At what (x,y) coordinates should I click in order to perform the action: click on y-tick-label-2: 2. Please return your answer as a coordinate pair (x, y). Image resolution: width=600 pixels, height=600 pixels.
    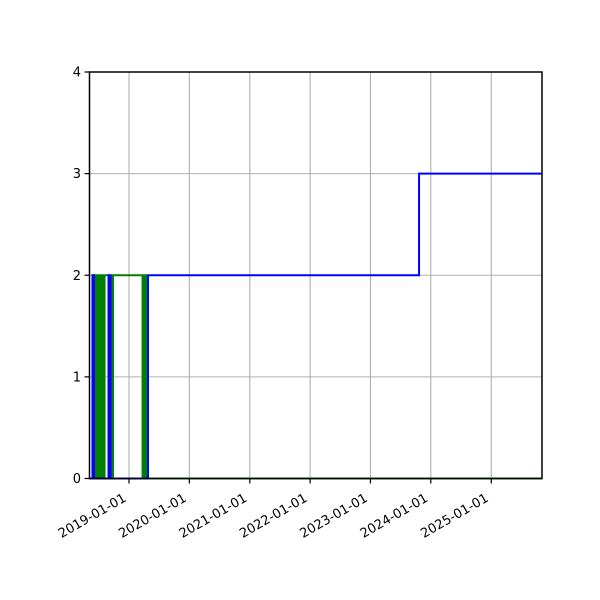
    Looking at the image, I should click on (77, 276).